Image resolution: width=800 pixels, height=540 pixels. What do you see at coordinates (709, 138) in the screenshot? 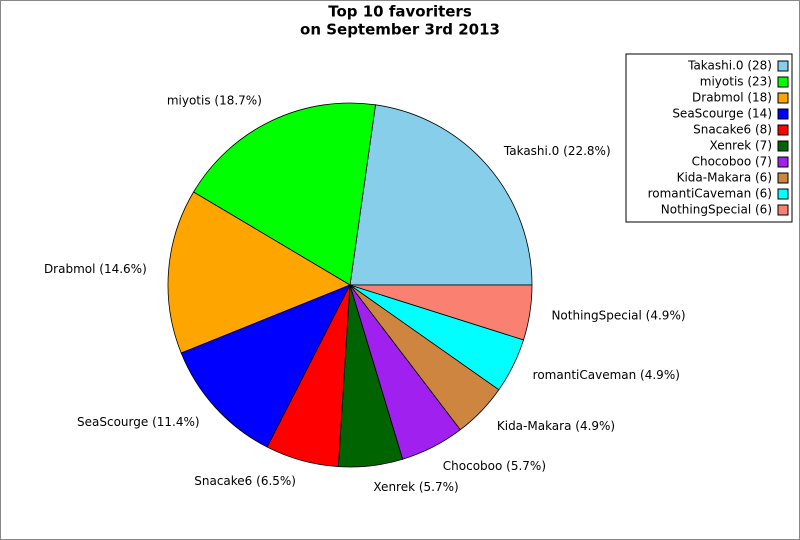
I see `legend-box` at bounding box center [709, 138].